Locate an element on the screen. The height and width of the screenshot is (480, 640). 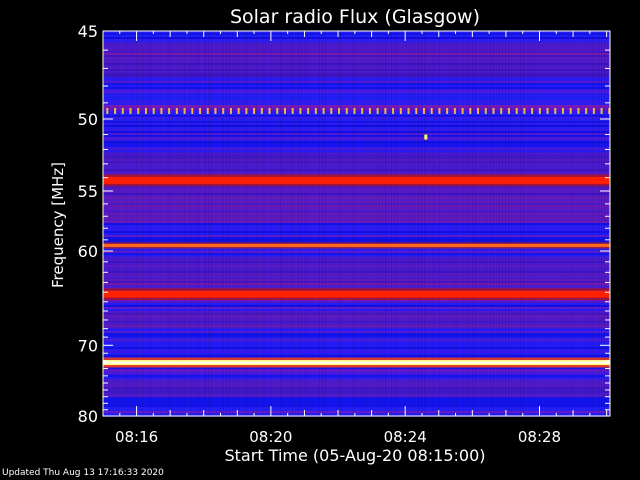
y-tick-label: 60 is located at coordinates (88, 251).